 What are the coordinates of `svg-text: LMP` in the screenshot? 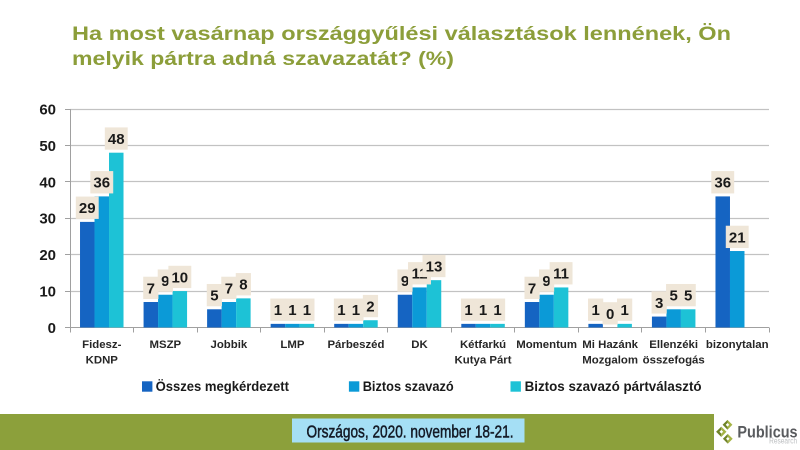 It's located at (292, 345).